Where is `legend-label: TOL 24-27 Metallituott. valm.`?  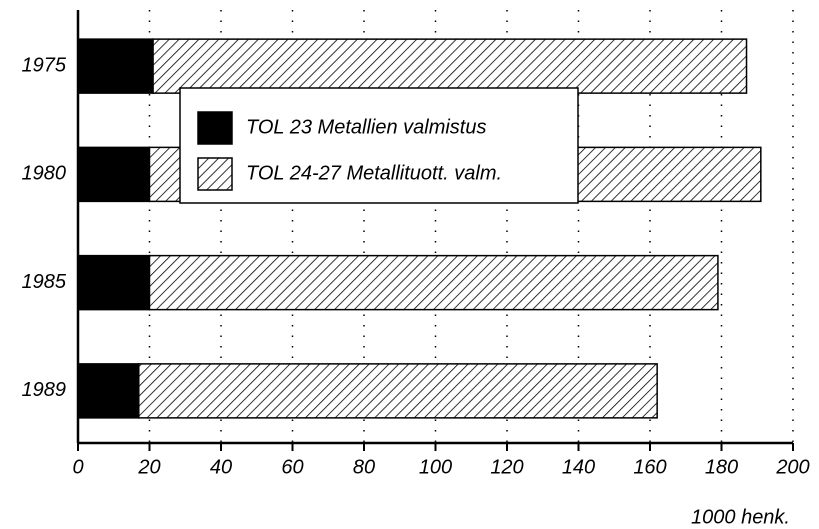
legend-label: TOL 24-27 Metallituott. valm. is located at coordinates (374, 173).